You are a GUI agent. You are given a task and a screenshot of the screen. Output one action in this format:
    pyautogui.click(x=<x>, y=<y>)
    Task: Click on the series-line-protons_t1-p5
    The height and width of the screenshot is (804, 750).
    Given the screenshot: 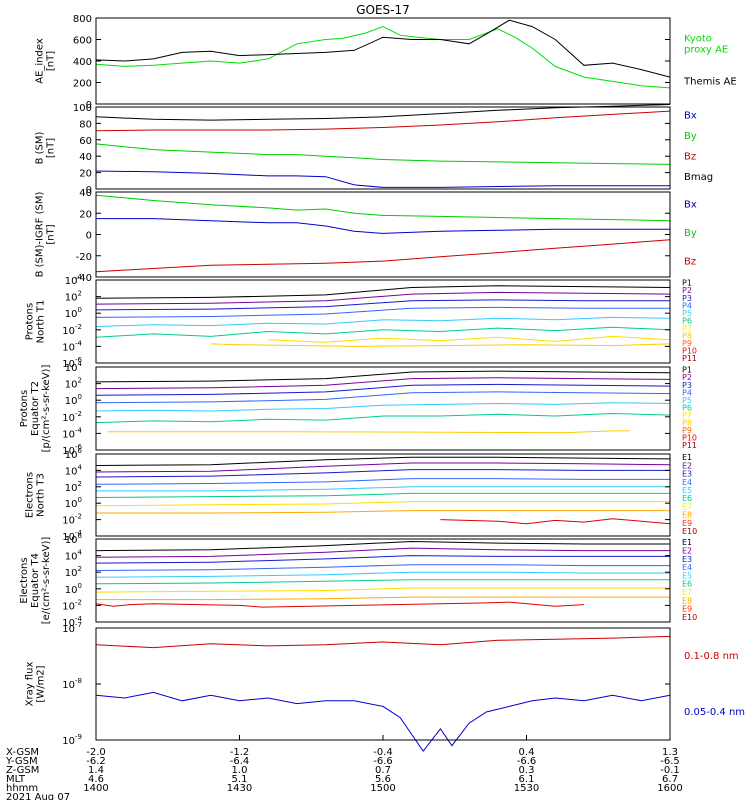 What is the action you would take?
    pyautogui.click(x=383, y=321)
    